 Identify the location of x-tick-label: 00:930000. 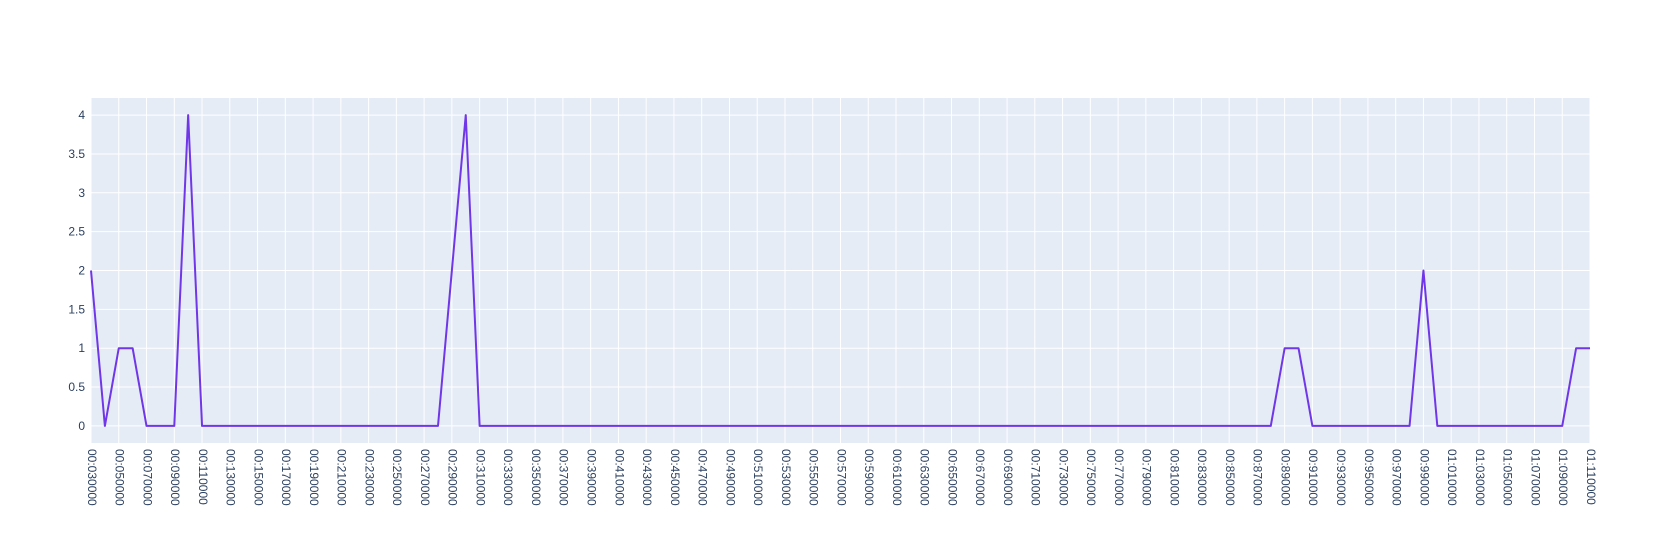
(1341, 477).